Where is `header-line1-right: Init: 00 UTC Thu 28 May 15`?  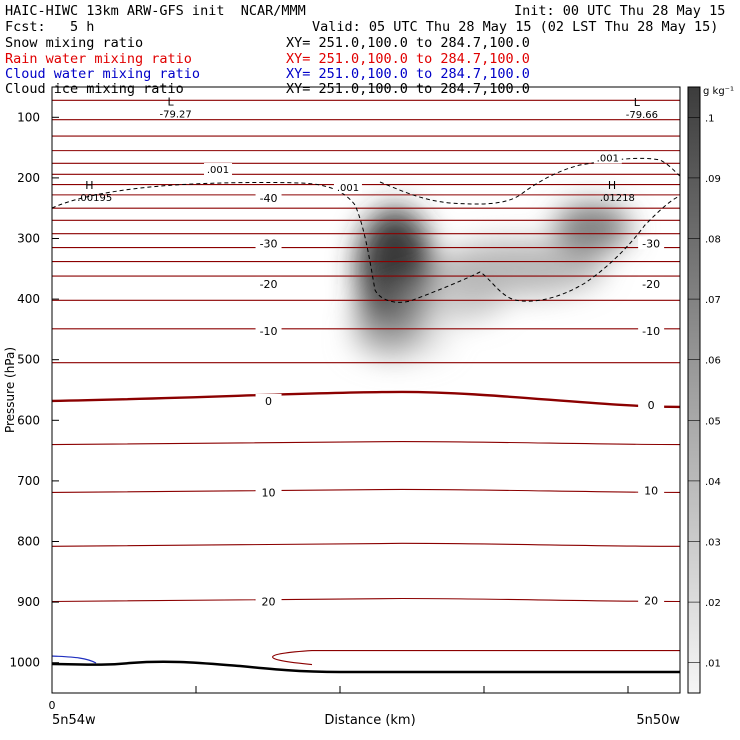
header-line1-right: Init: 00 UTC Thu 28 May 15 is located at coordinates (620, 11).